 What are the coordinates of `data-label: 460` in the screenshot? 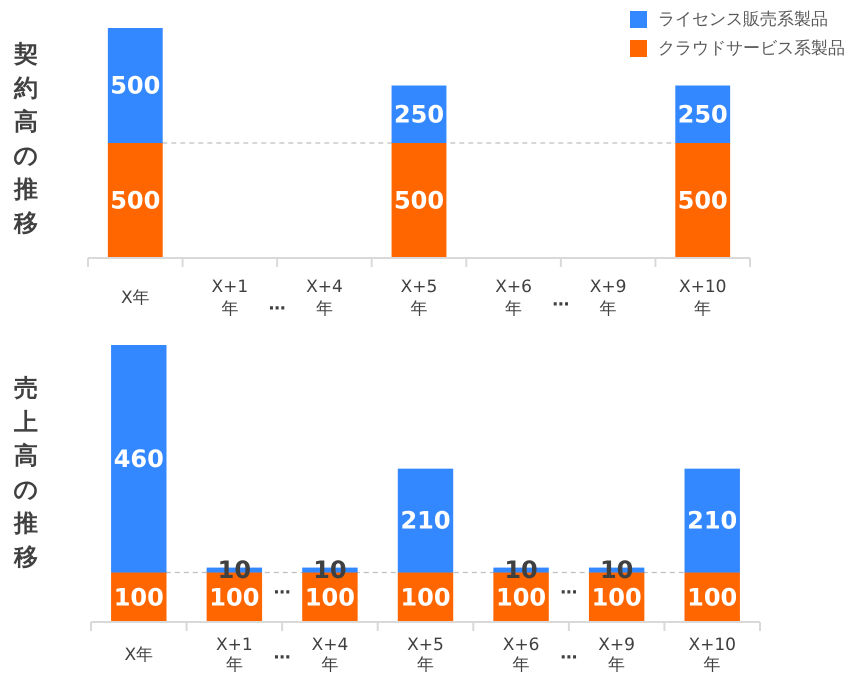 It's located at (139, 458).